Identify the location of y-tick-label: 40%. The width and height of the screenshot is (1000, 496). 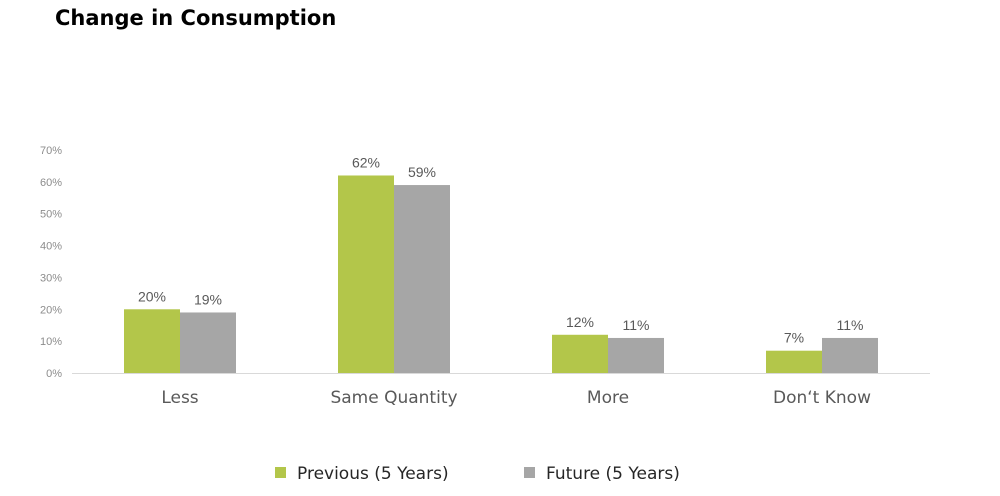
(51, 247).